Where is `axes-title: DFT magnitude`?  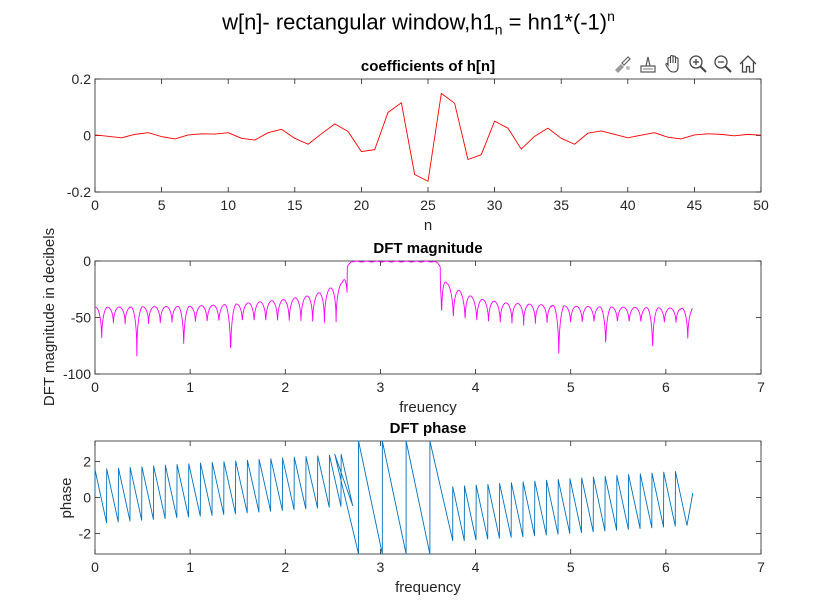 axes-title: DFT magnitude is located at coordinates (427, 248).